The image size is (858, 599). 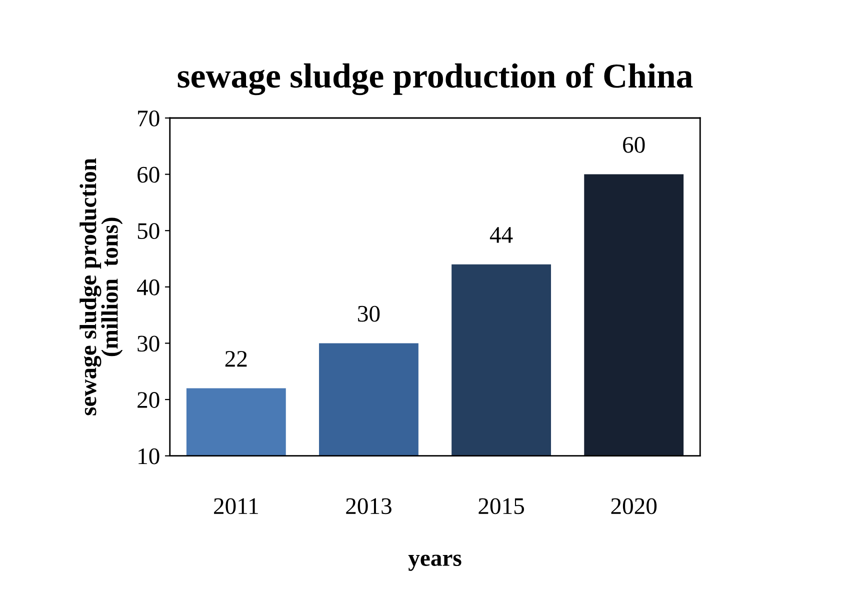 I want to click on y-tick-label: 50, so click(x=149, y=231).